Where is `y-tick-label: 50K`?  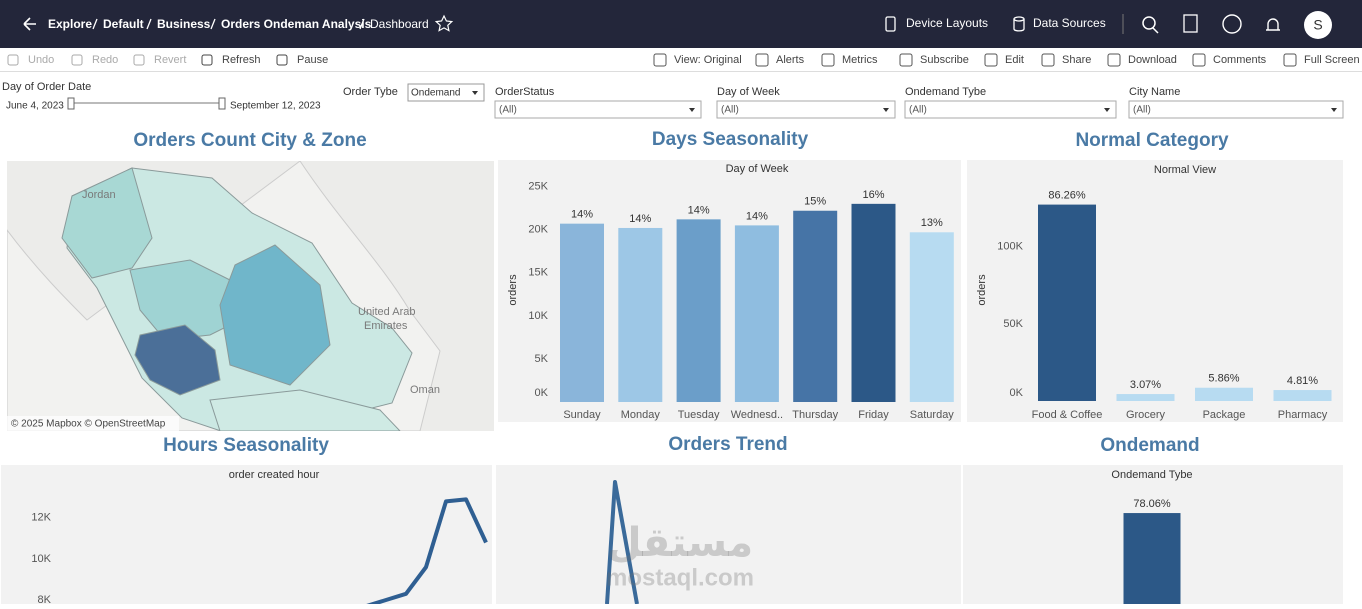
y-tick-label: 50K is located at coordinates (1013, 324).